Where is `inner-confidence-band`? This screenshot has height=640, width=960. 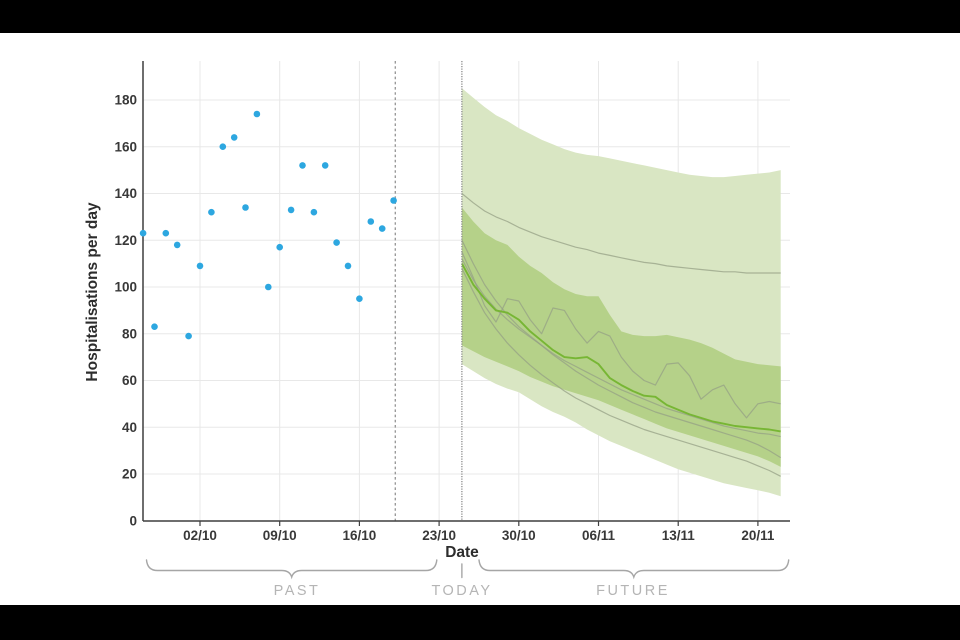 inner-confidence-band is located at coordinates (621, 337).